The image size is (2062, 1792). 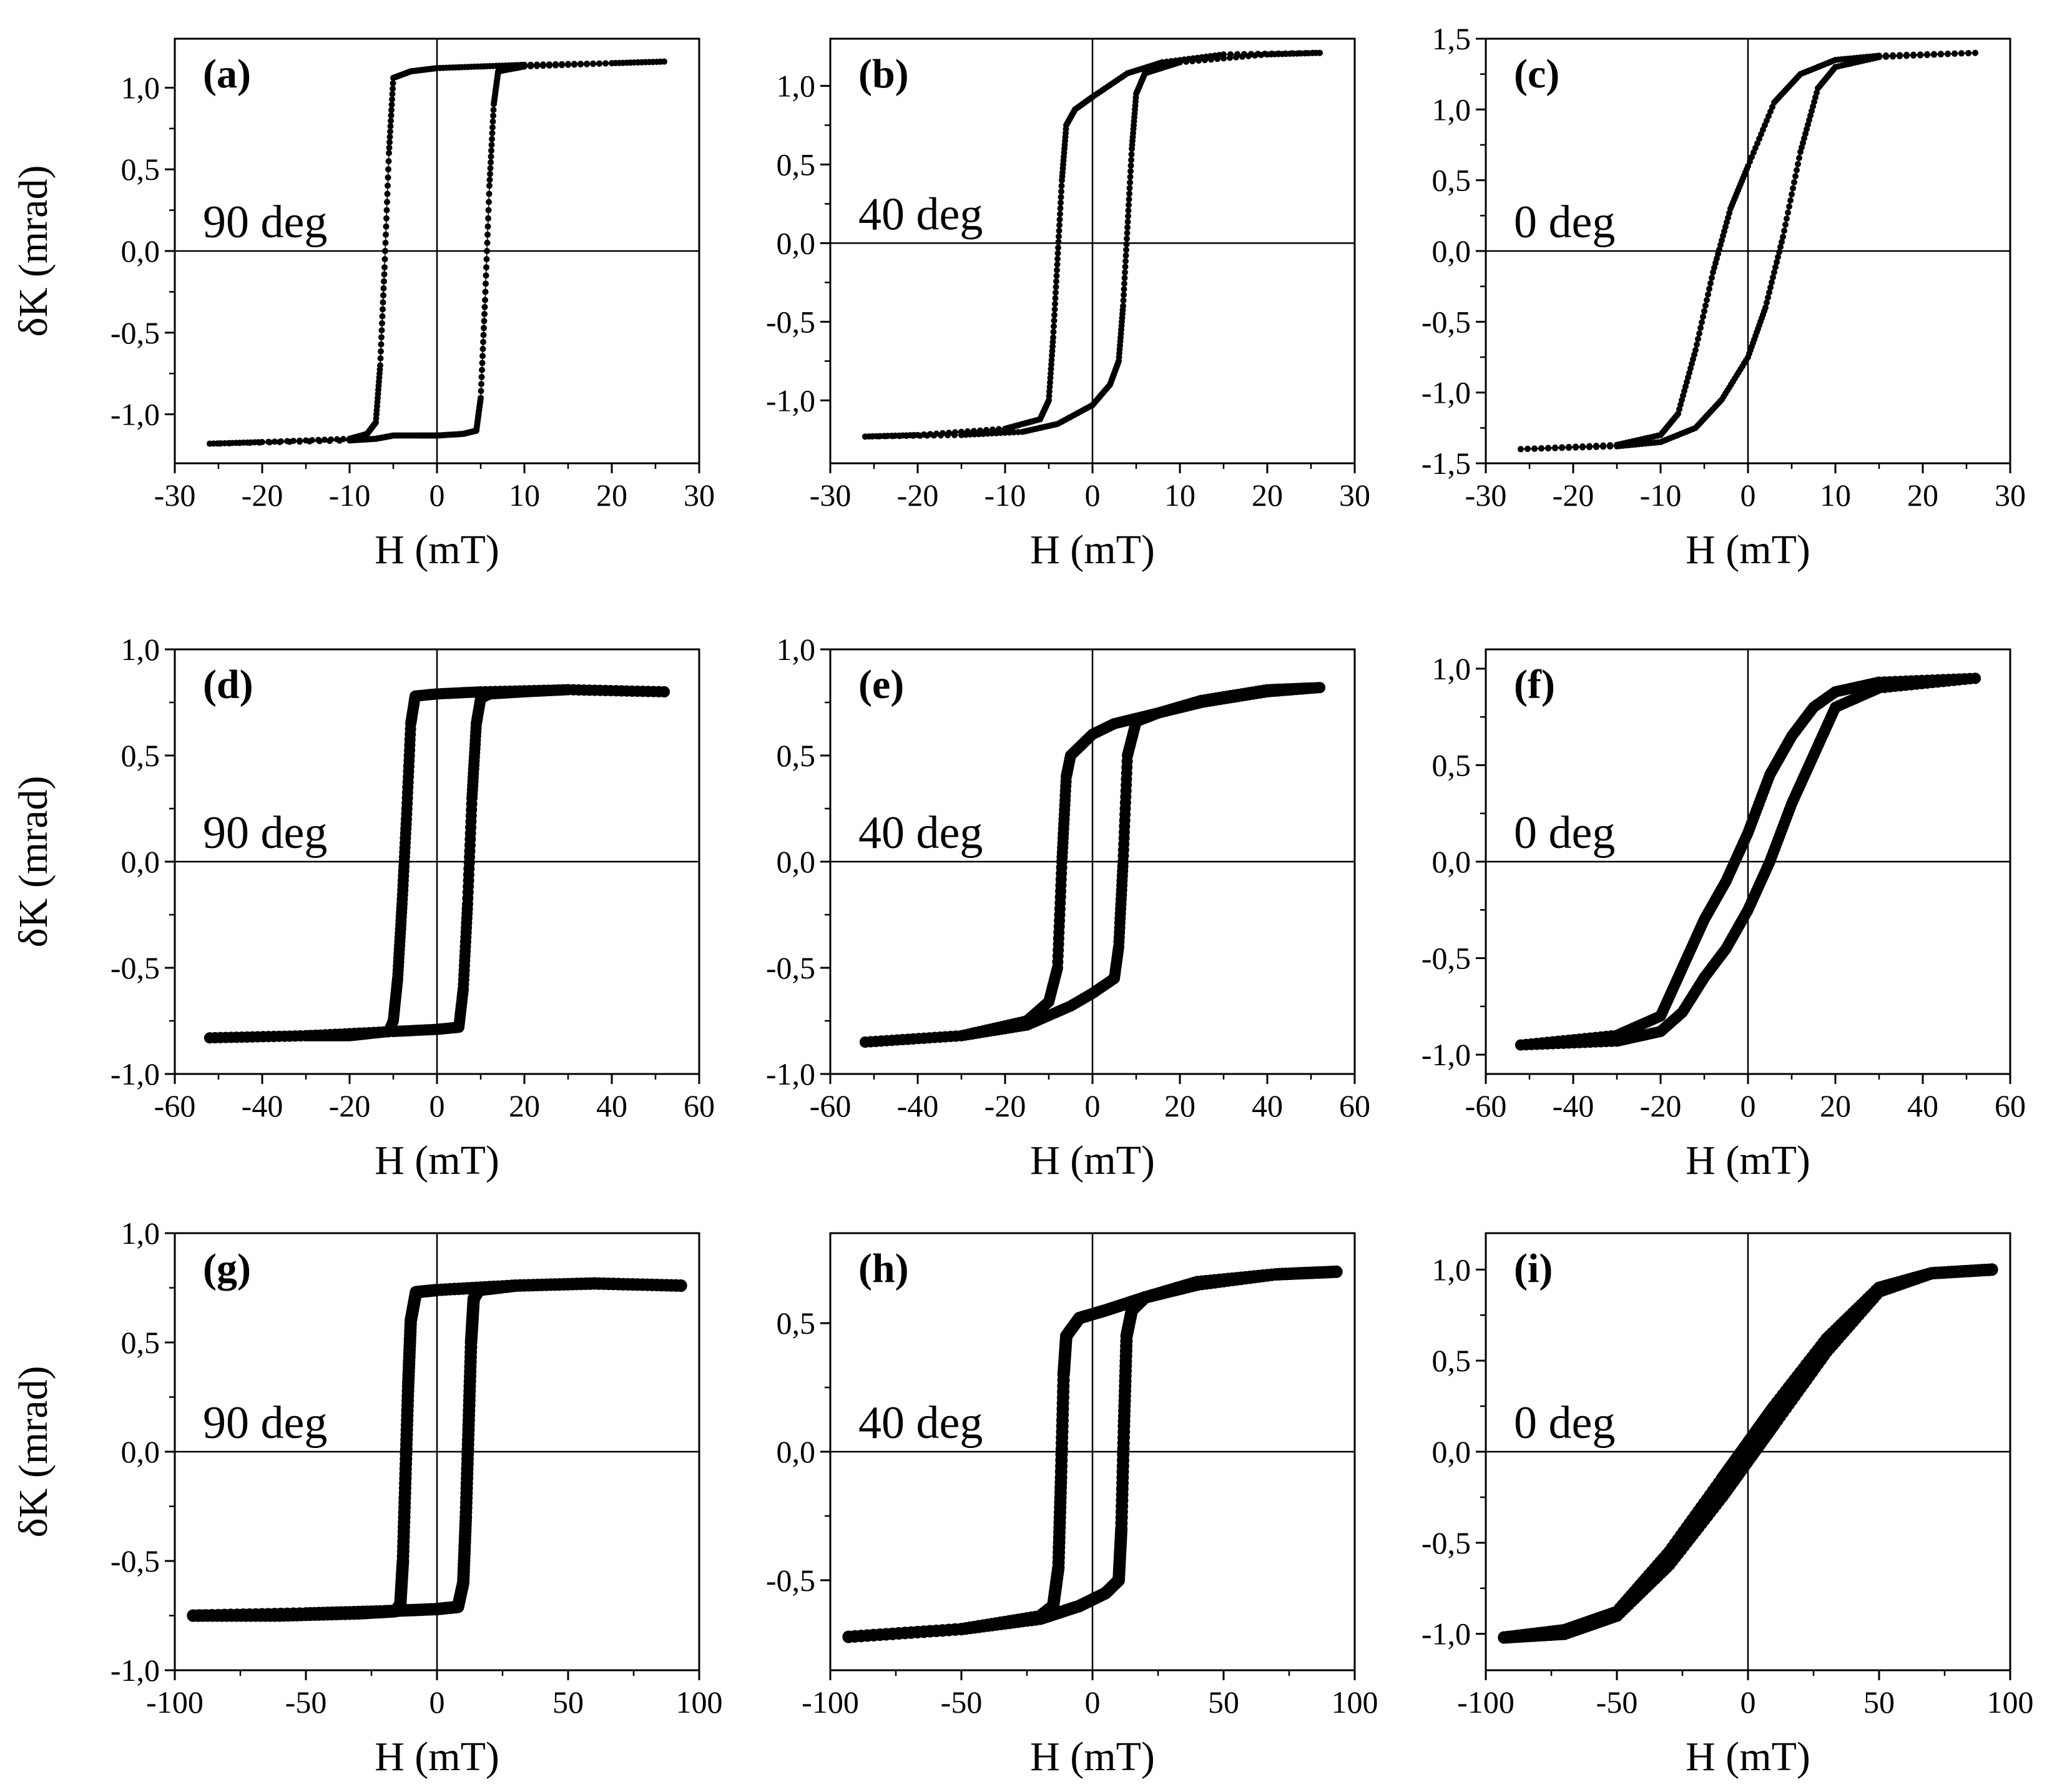 I want to click on y-tick-label: 0,0, so click(x=796, y=861).